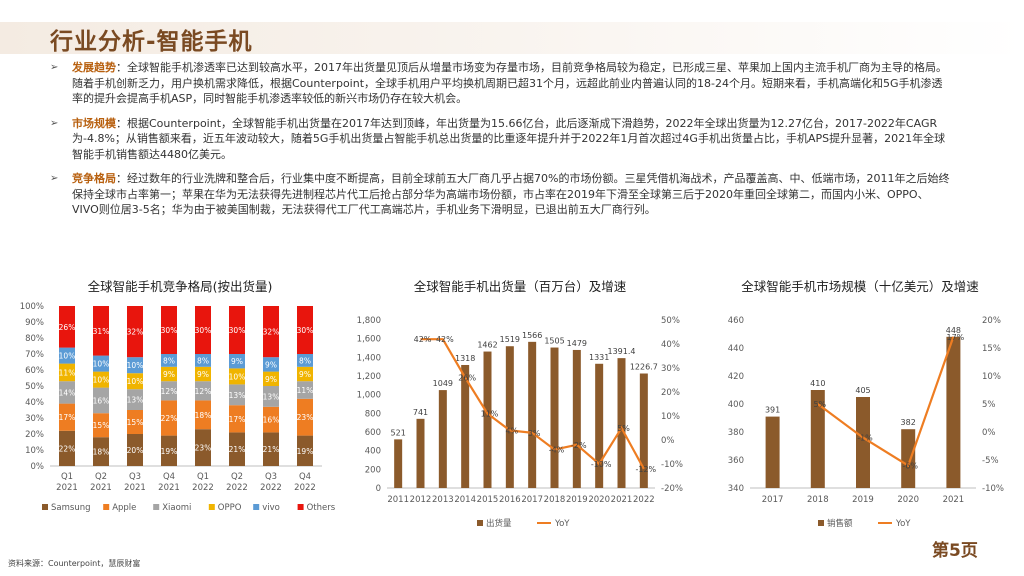  I want to click on data-label: 13%, so click(237, 395).